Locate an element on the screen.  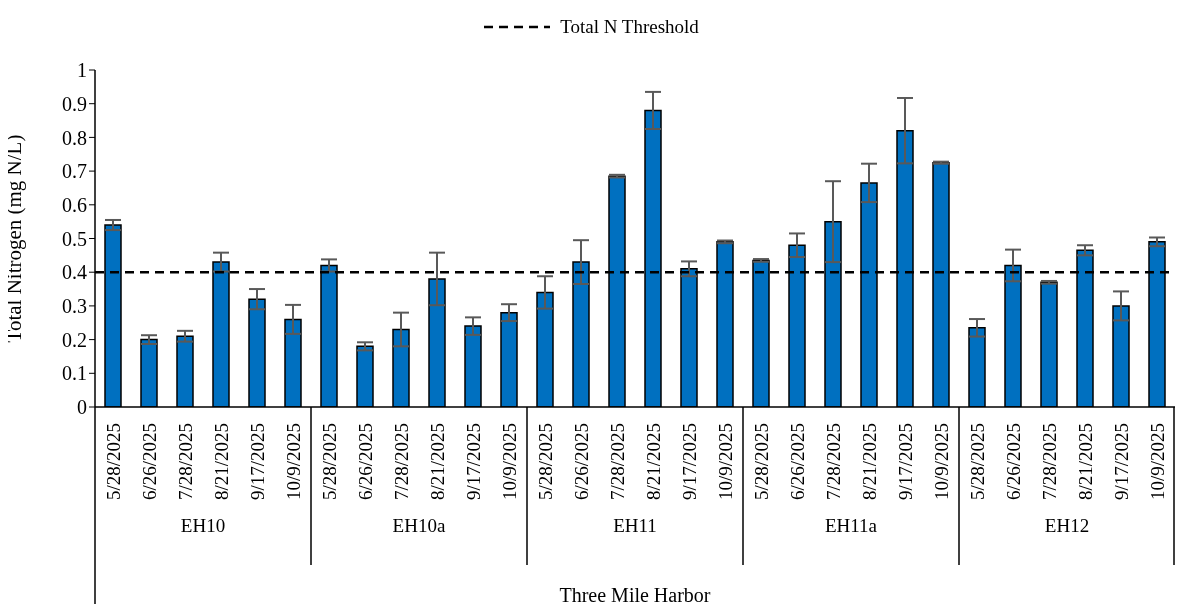
x-axis-title: Three Mile Harbor is located at coordinates (635, 594).